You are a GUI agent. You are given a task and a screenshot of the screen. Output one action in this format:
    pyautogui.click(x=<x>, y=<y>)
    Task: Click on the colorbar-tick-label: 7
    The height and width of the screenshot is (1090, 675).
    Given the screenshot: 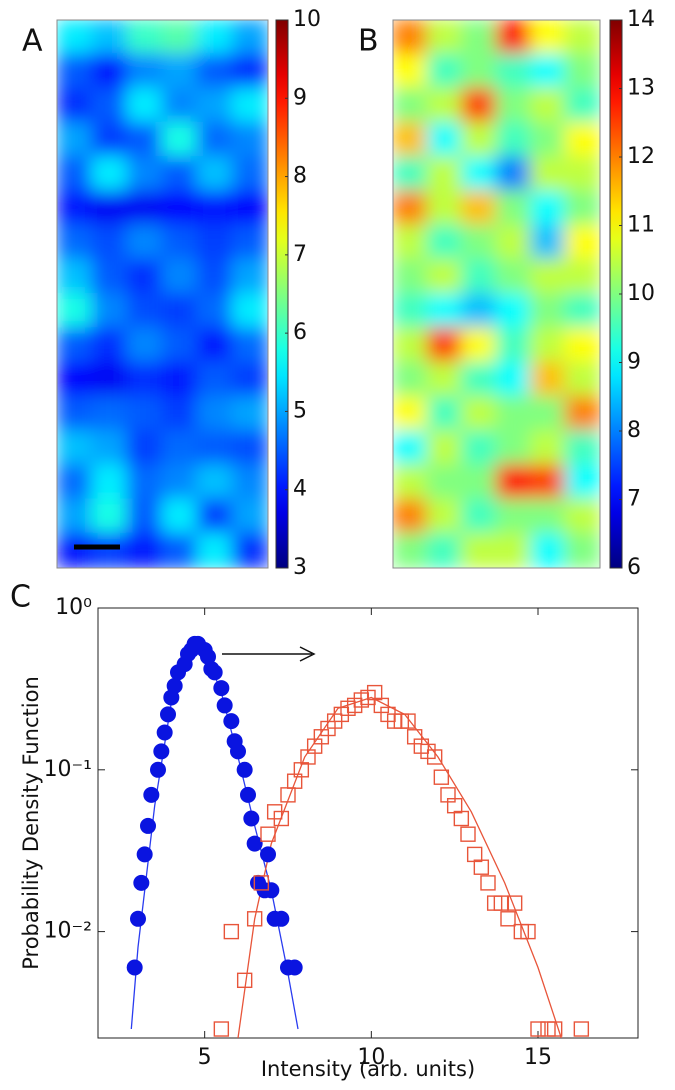 What is the action you would take?
    pyautogui.click(x=634, y=499)
    